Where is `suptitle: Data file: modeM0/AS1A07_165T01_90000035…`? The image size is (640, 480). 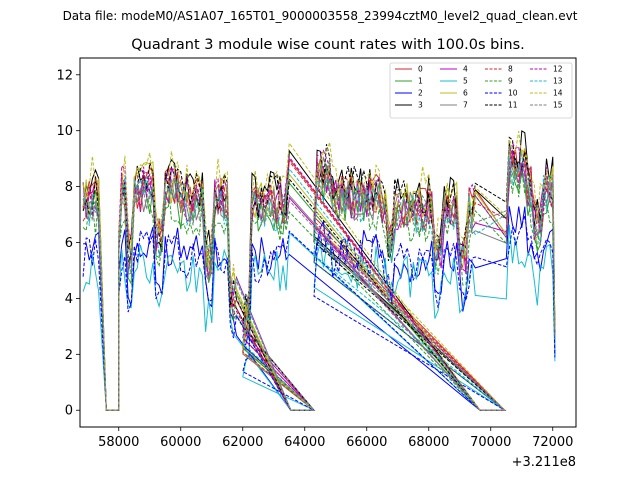 suptitle: Data file: modeM0/AS1A07_165T01_90000035… is located at coordinates (320, 16).